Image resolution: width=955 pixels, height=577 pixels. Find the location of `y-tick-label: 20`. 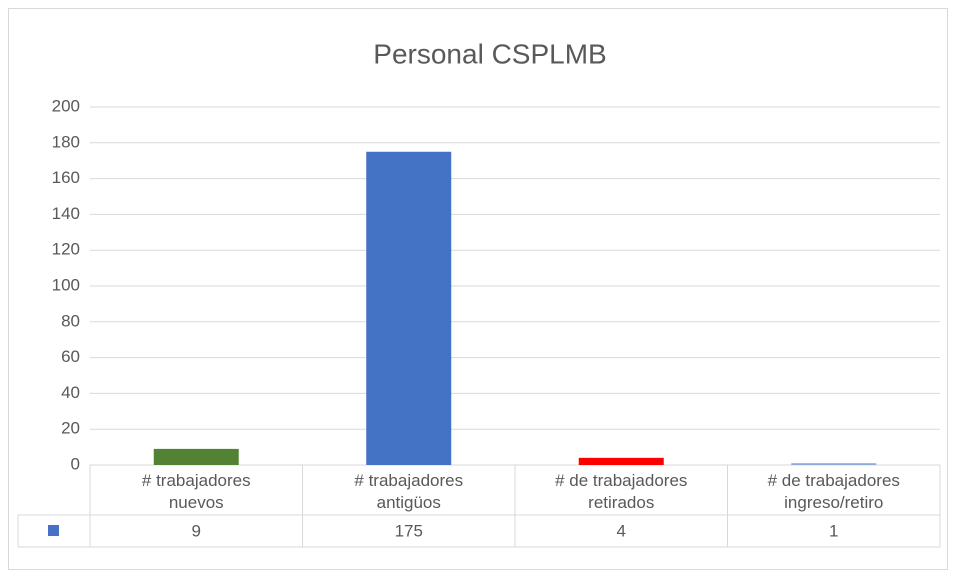

y-tick-label: 20 is located at coordinates (70, 428).